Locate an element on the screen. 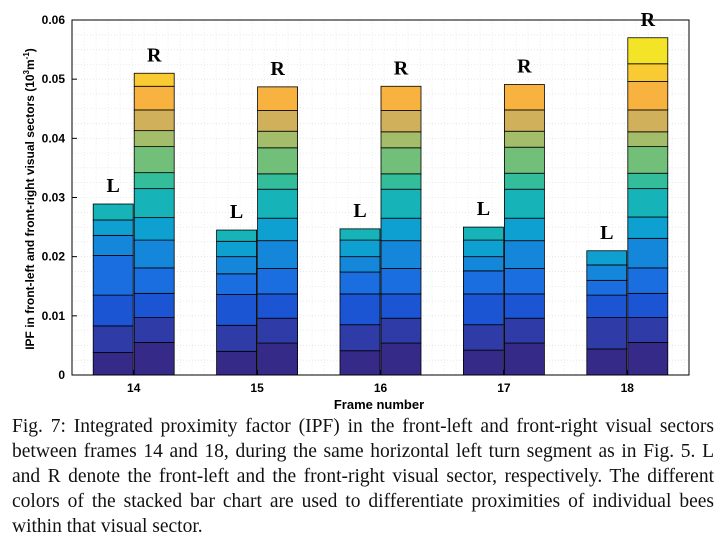 This screenshot has height=553, width=720. y-tick-label: 0.02 is located at coordinates (54, 257).